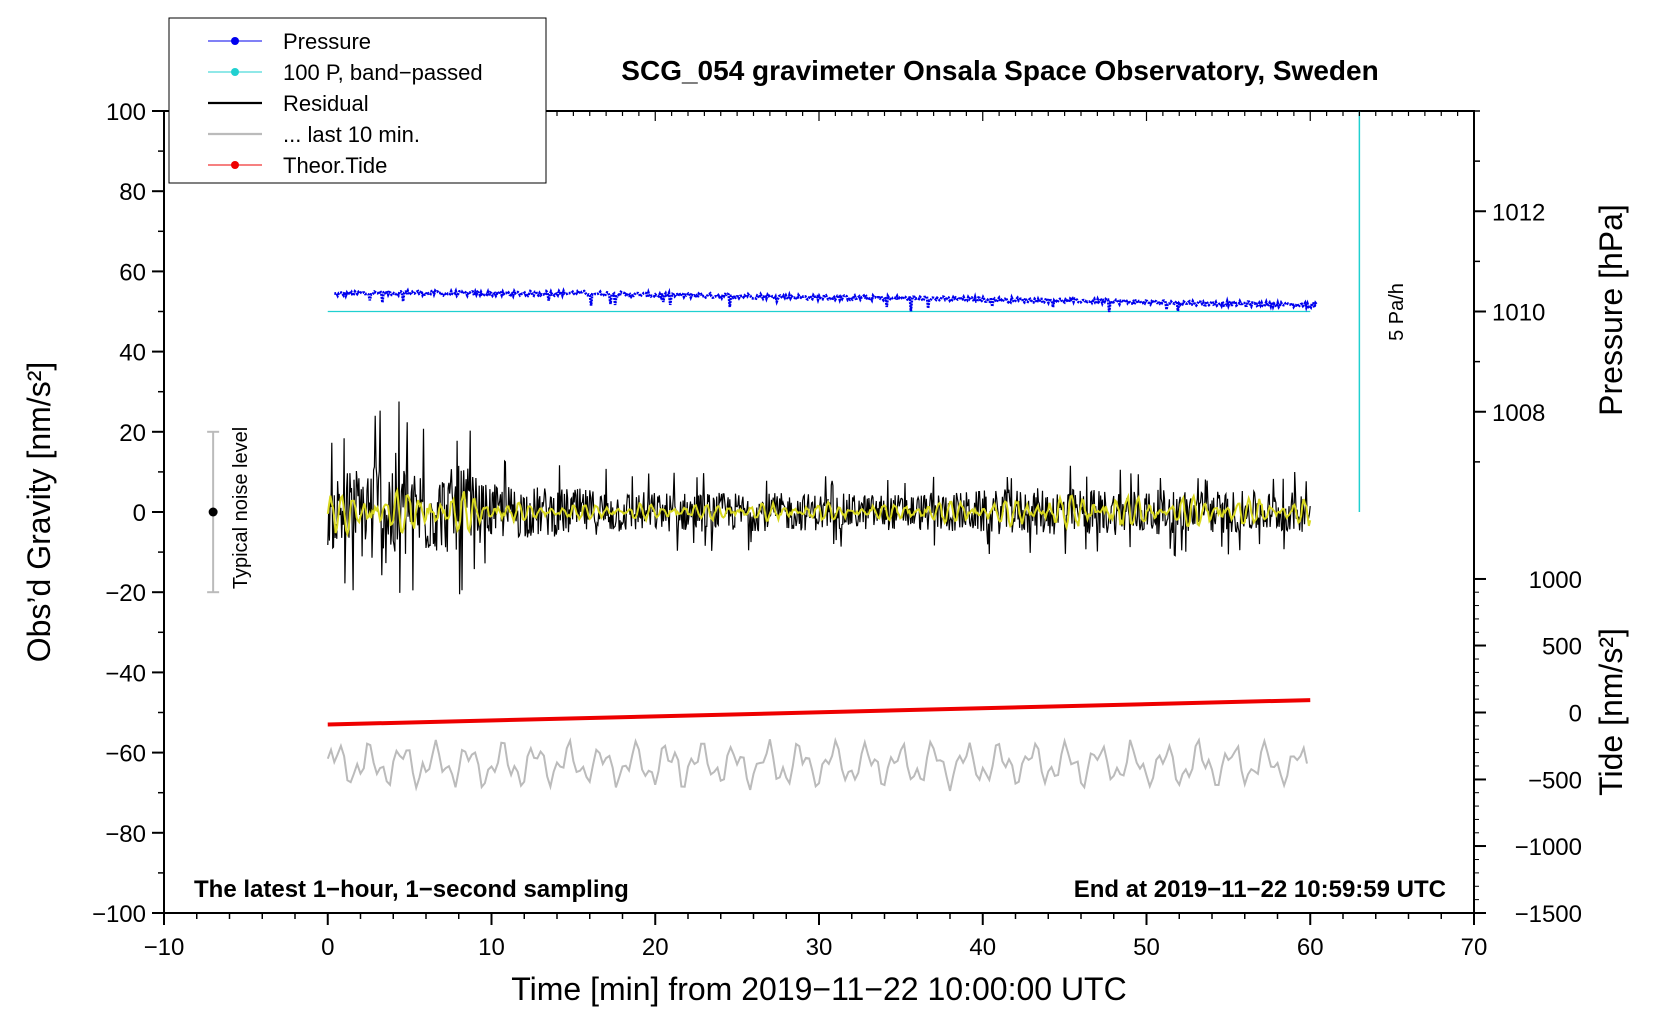  What do you see at coordinates (1548, 847) in the screenshot?
I see `tide-tick-label: −1000` at bounding box center [1548, 847].